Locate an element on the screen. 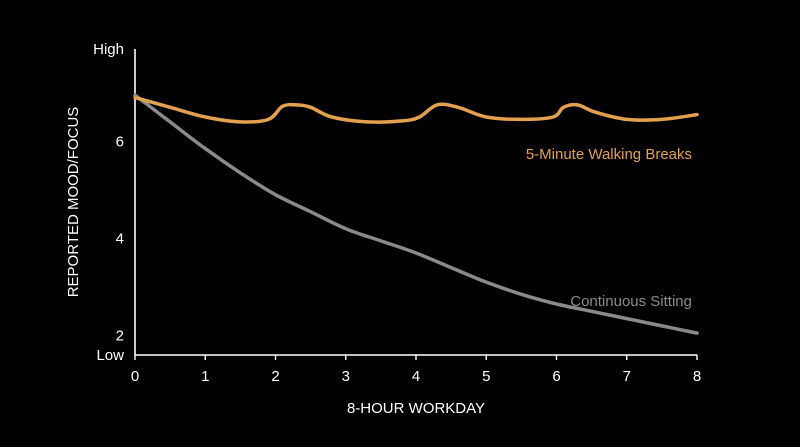 This screenshot has height=447, width=800. x-tick-label: 6 is located at coordinates (556, 376).